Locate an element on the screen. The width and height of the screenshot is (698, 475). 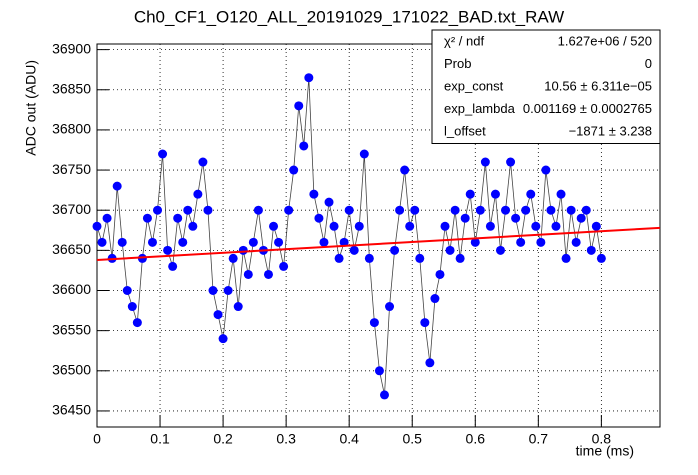
stats-label: χ² / ndf is located at coordinates (464, 41).